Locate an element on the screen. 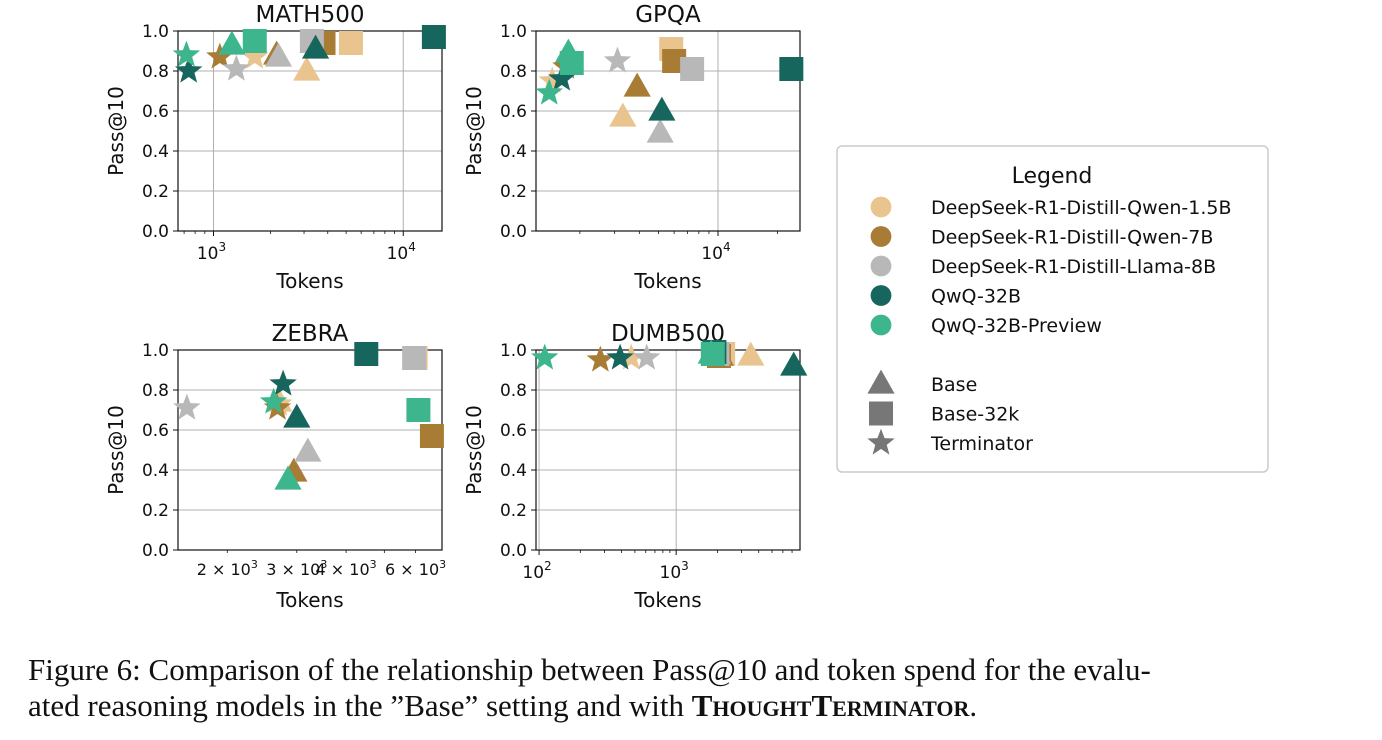 The width and height of the screenshot is (1382, 740). point-qwen7-base is located at coordinates (637, 84).